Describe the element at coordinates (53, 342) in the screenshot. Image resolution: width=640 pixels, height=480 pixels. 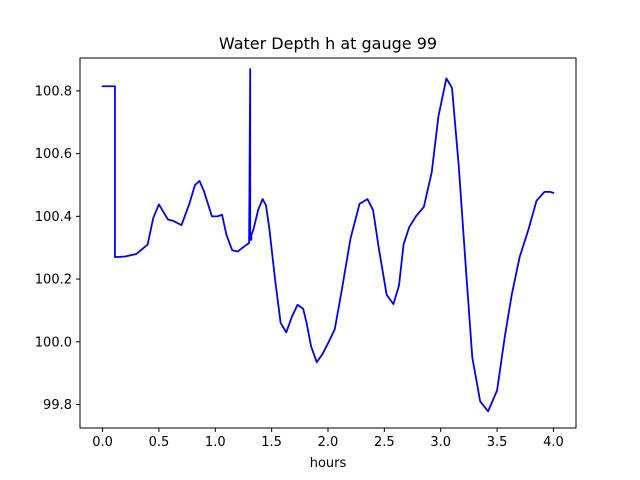
I see `y-tick-label: 100.0` at that location.